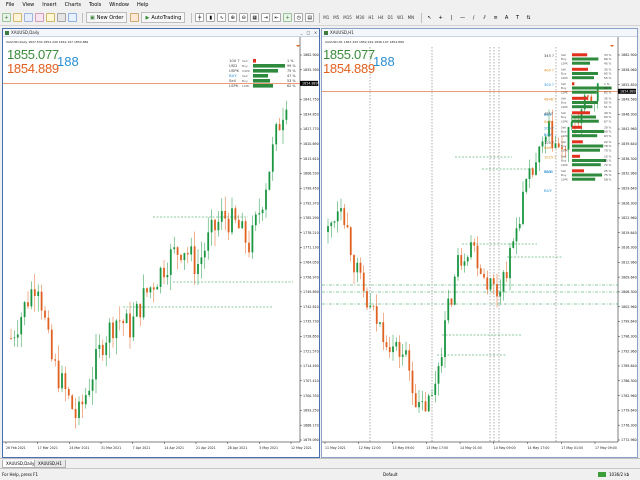 Image resolution: width=640 pixels, height=480 pixels. What do you see at coordinates (72, 17) in the screenshot?
I see `strategy-tester-icon` at bounding box center [72, 17].